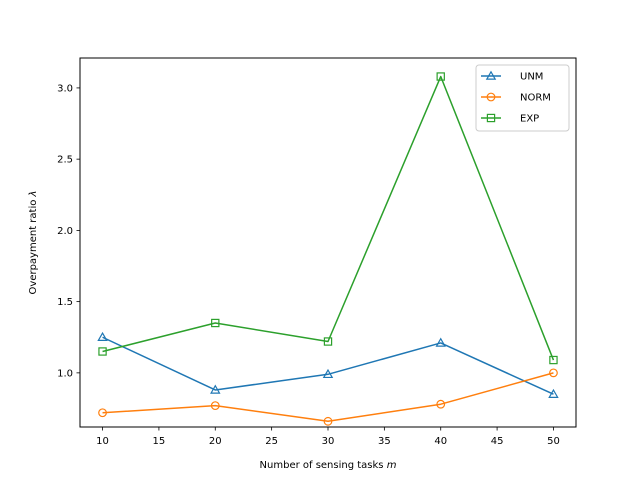 This screenshot has height=480, width=640. I want to click on x-tick-label: 30, so click(328, 441).